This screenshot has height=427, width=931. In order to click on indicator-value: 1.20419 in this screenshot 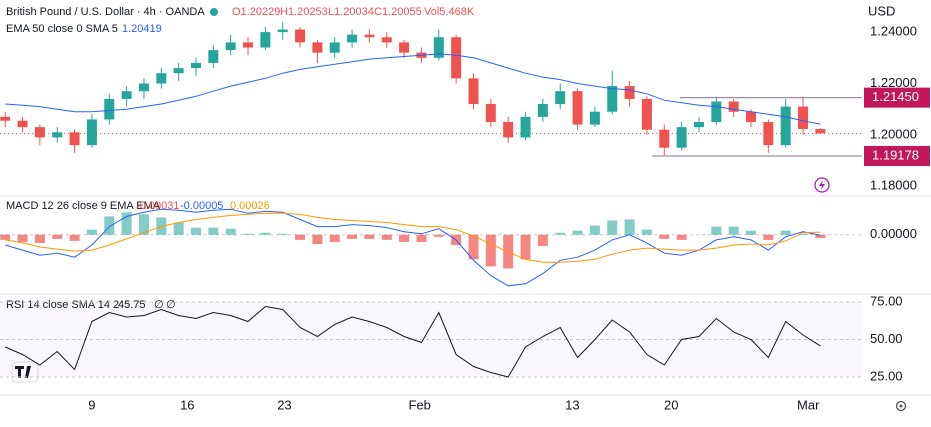, I will do `click(142, 29)`.